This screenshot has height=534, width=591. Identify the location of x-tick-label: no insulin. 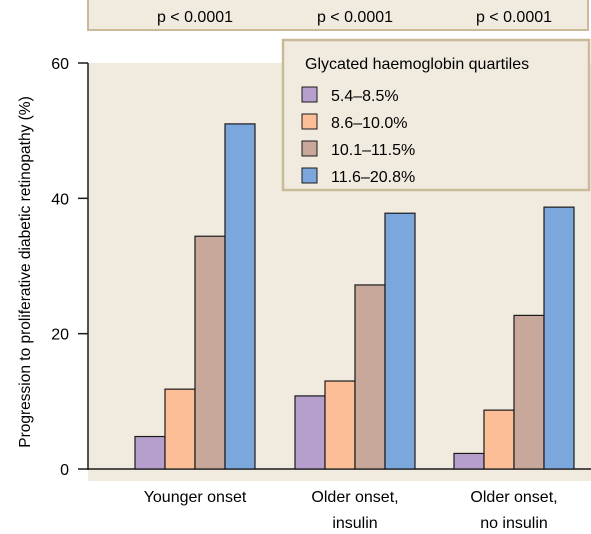
(514, 523).